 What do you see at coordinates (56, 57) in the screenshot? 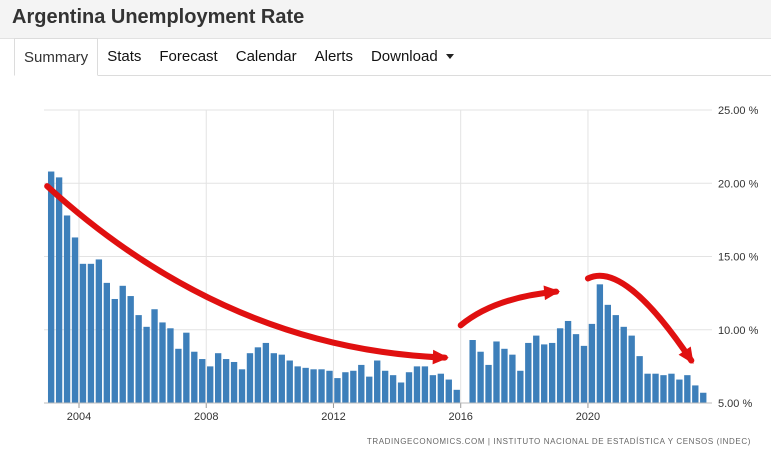
I see `tab-summary: Summary` at bounding box center [56, 57].